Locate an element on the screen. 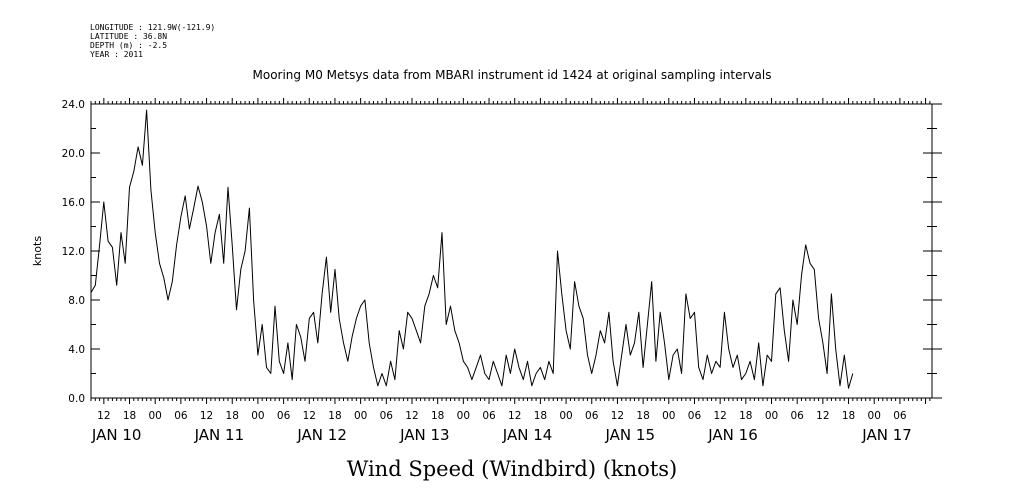 Image resolution: width=1009 pixels, height=504 pixels. day-label: JAN 17 is located at coordinates (886, 435).